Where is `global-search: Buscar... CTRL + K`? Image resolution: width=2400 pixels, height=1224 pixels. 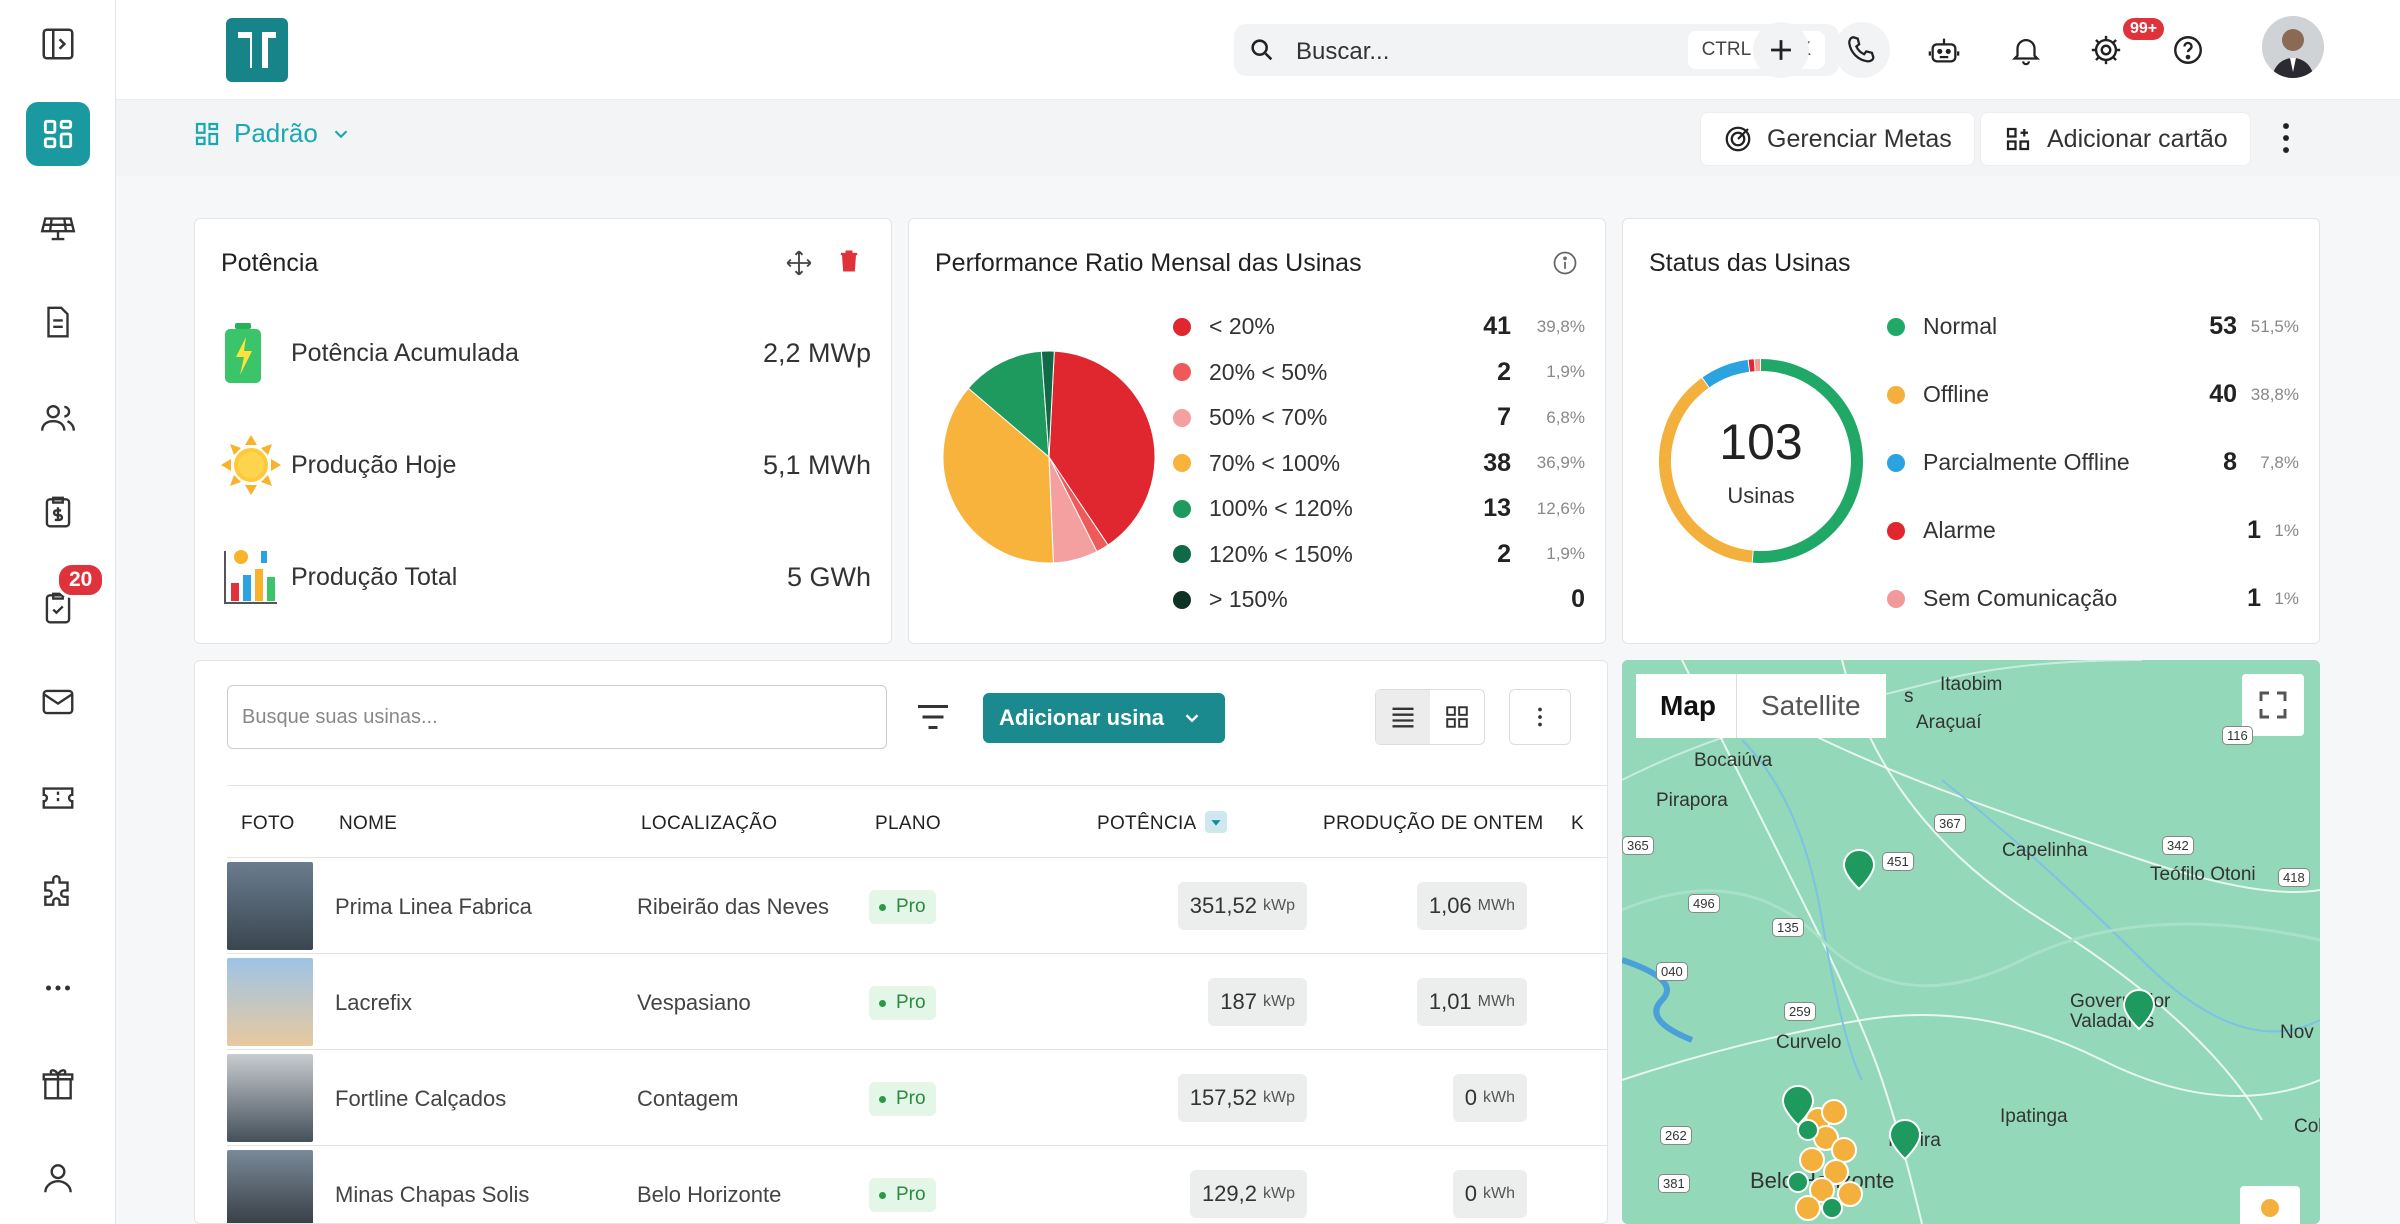 global-search: Buscar... CTRL + K is located at coordinates (1536, 50).